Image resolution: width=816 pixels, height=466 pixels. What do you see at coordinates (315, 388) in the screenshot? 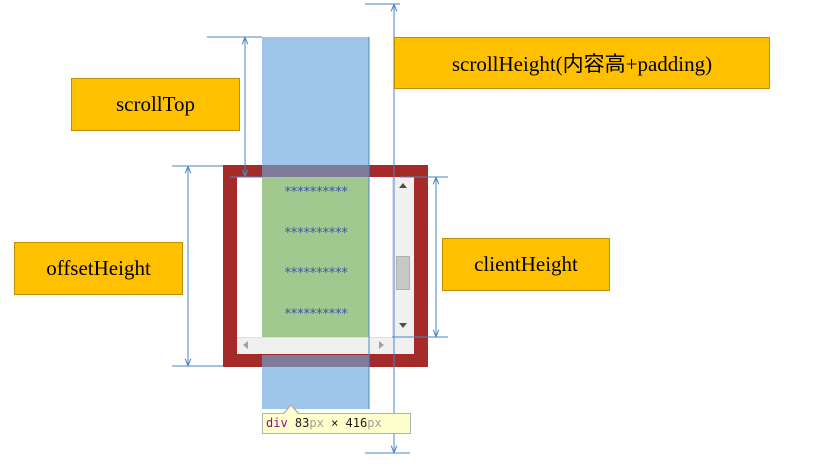
I see `content-overflow-bottom` at bounding box center [315, 388].